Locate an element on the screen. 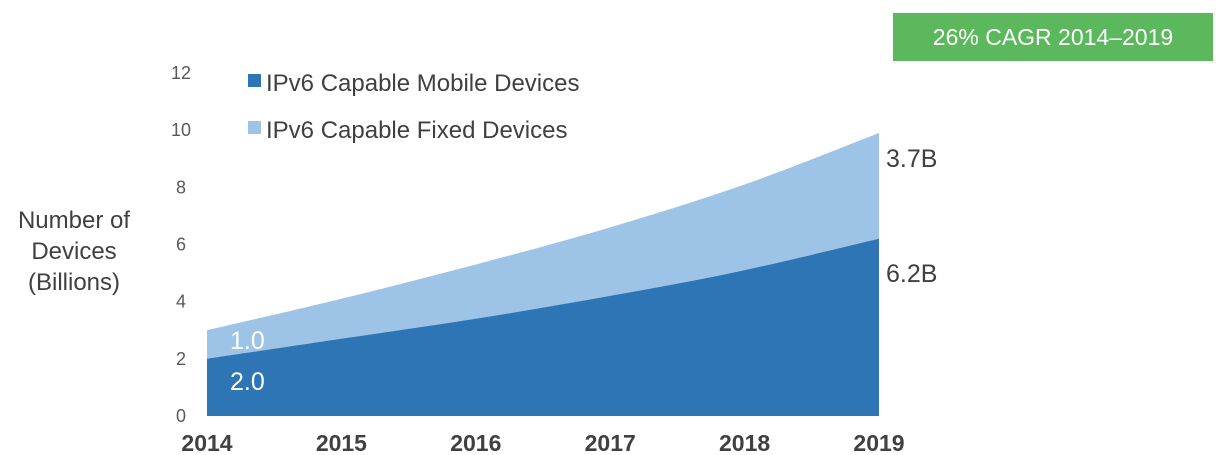 The width and height of the screenshot is (1220, 455). legend-swatch-fixed is located at coordinates (254, 127).